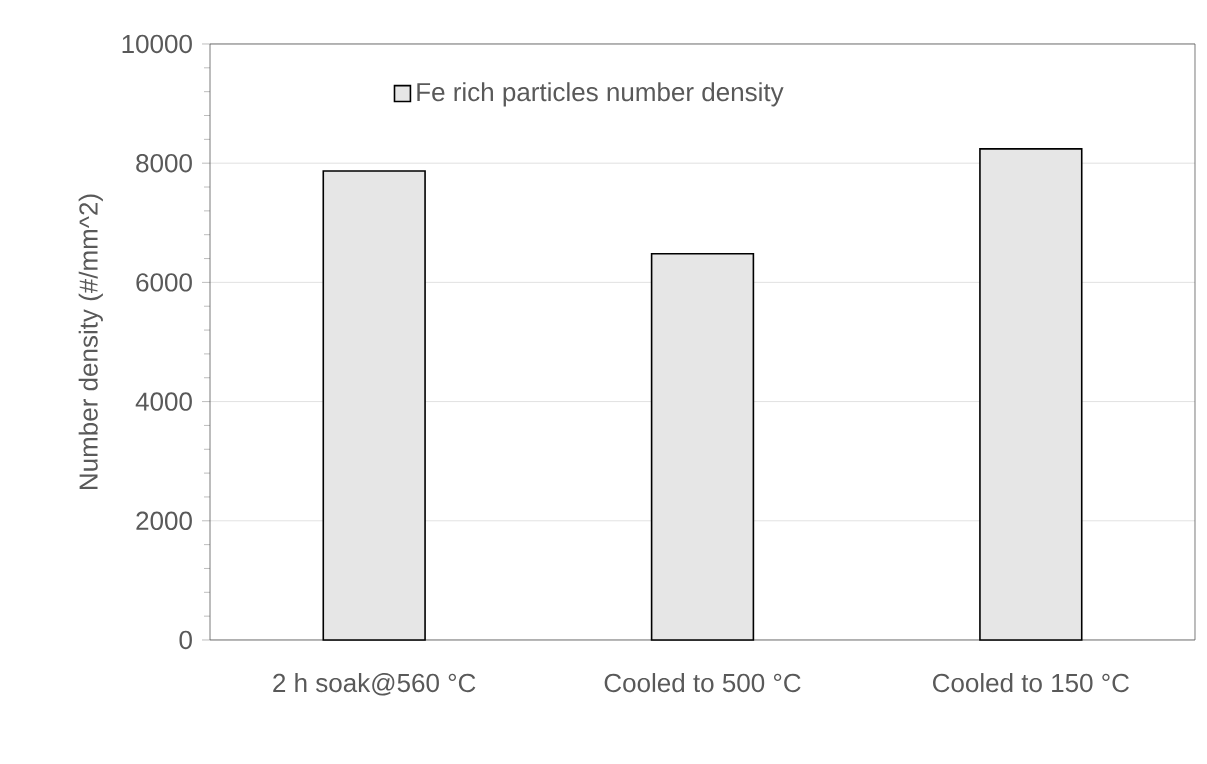 The width and height of the screenshot is (1207, 764). What do you see at coordinates (163, 401) in the screenshot?
I see `y-tick-label: 4000` at bounding box center [163, 401].